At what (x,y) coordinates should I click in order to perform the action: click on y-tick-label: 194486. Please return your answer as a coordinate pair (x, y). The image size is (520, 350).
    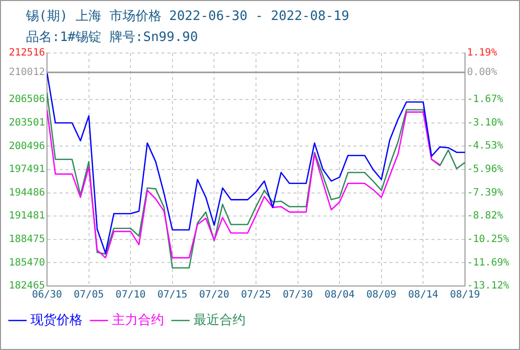
    Looking at the image, I should click on (26, 192).